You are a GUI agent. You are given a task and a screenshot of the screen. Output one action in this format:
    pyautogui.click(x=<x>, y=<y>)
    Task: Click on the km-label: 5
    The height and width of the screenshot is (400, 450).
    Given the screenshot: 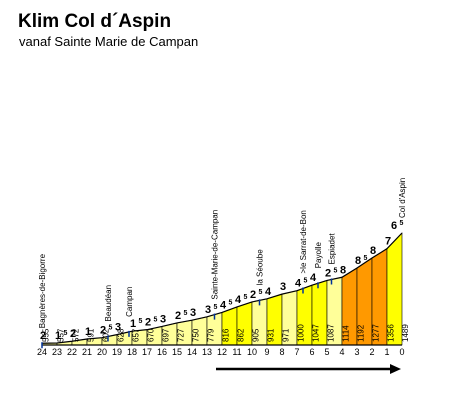 What is the action you would take?
    pyautogui.click(x=326, y=352)
    